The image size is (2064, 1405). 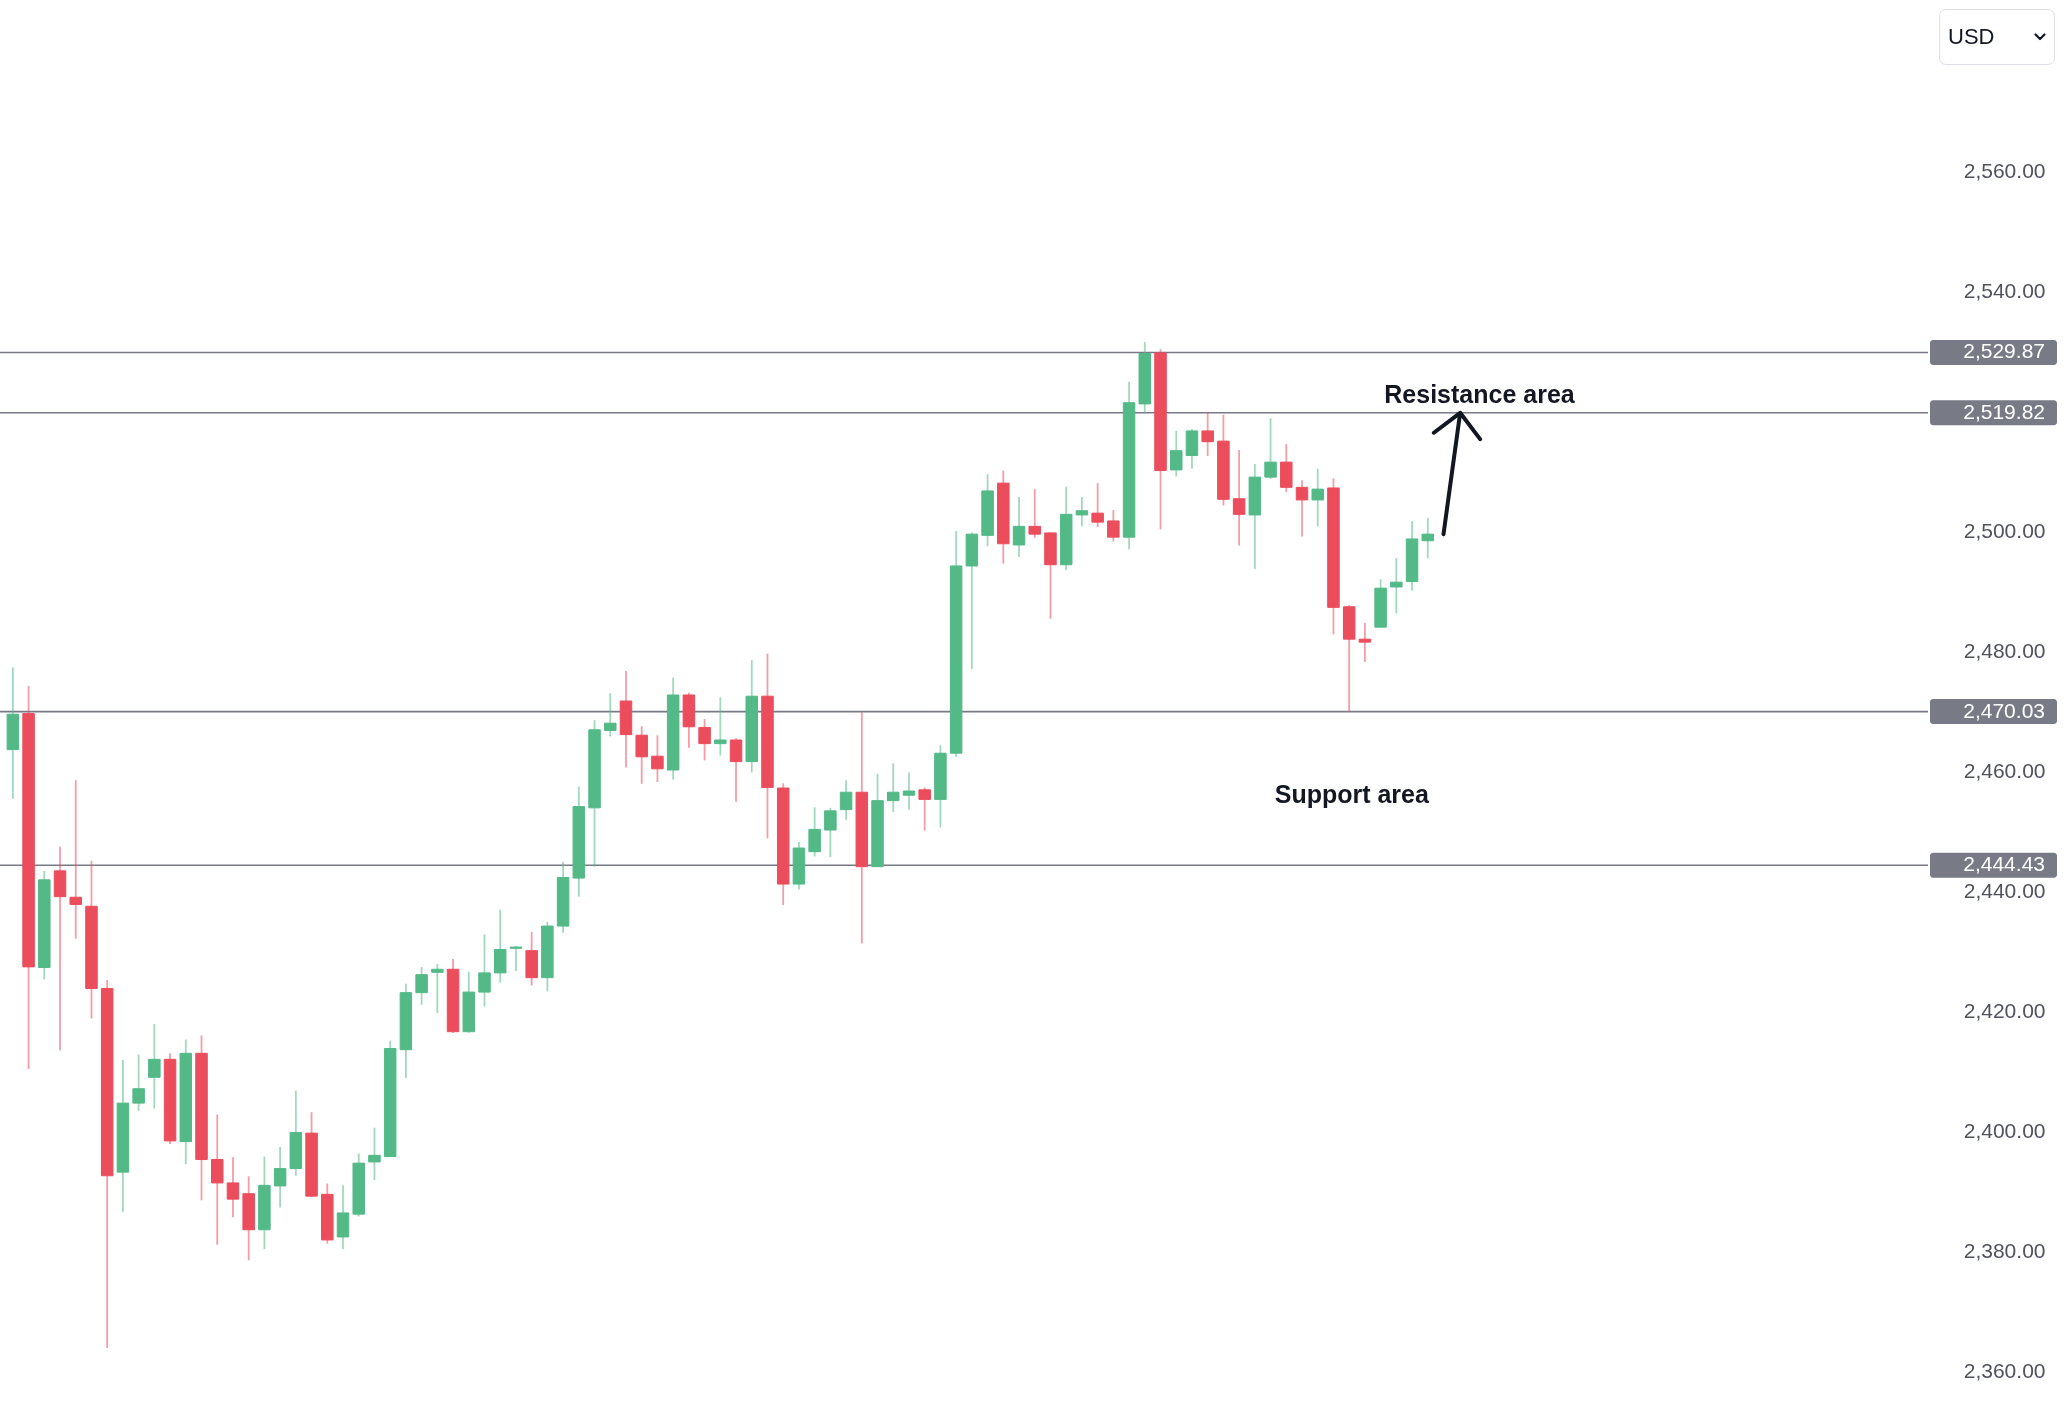 What do you see at coordinates (1971, 37) in the screenshot?
I see `y-axis-title: USD` at bounding box center [1971, 37].